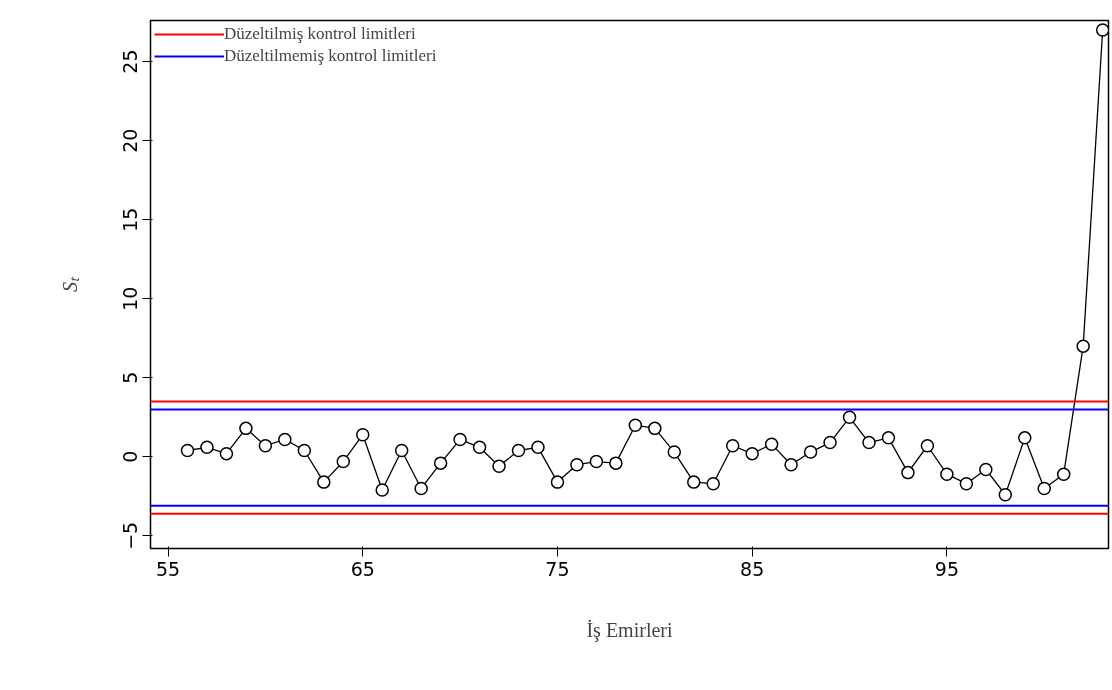 The height and width of the screenshot is (690, 1112). I want to click on y-tick-label: 15, so click(130, 219).